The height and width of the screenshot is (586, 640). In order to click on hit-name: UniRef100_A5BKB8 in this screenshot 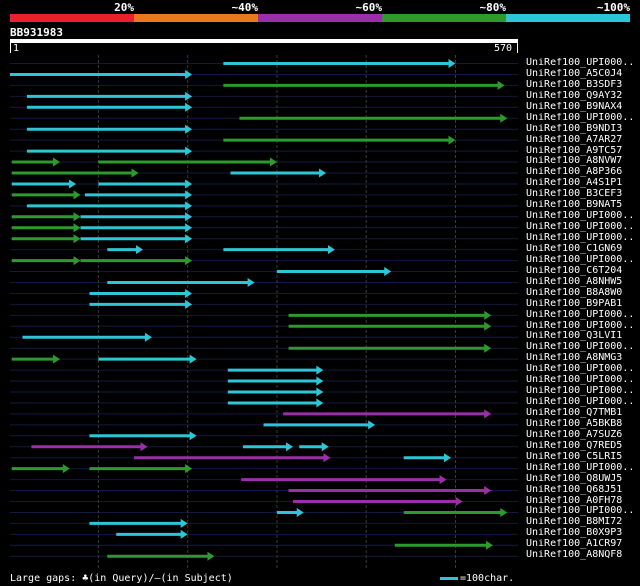, I will do `click(574, 423)`.